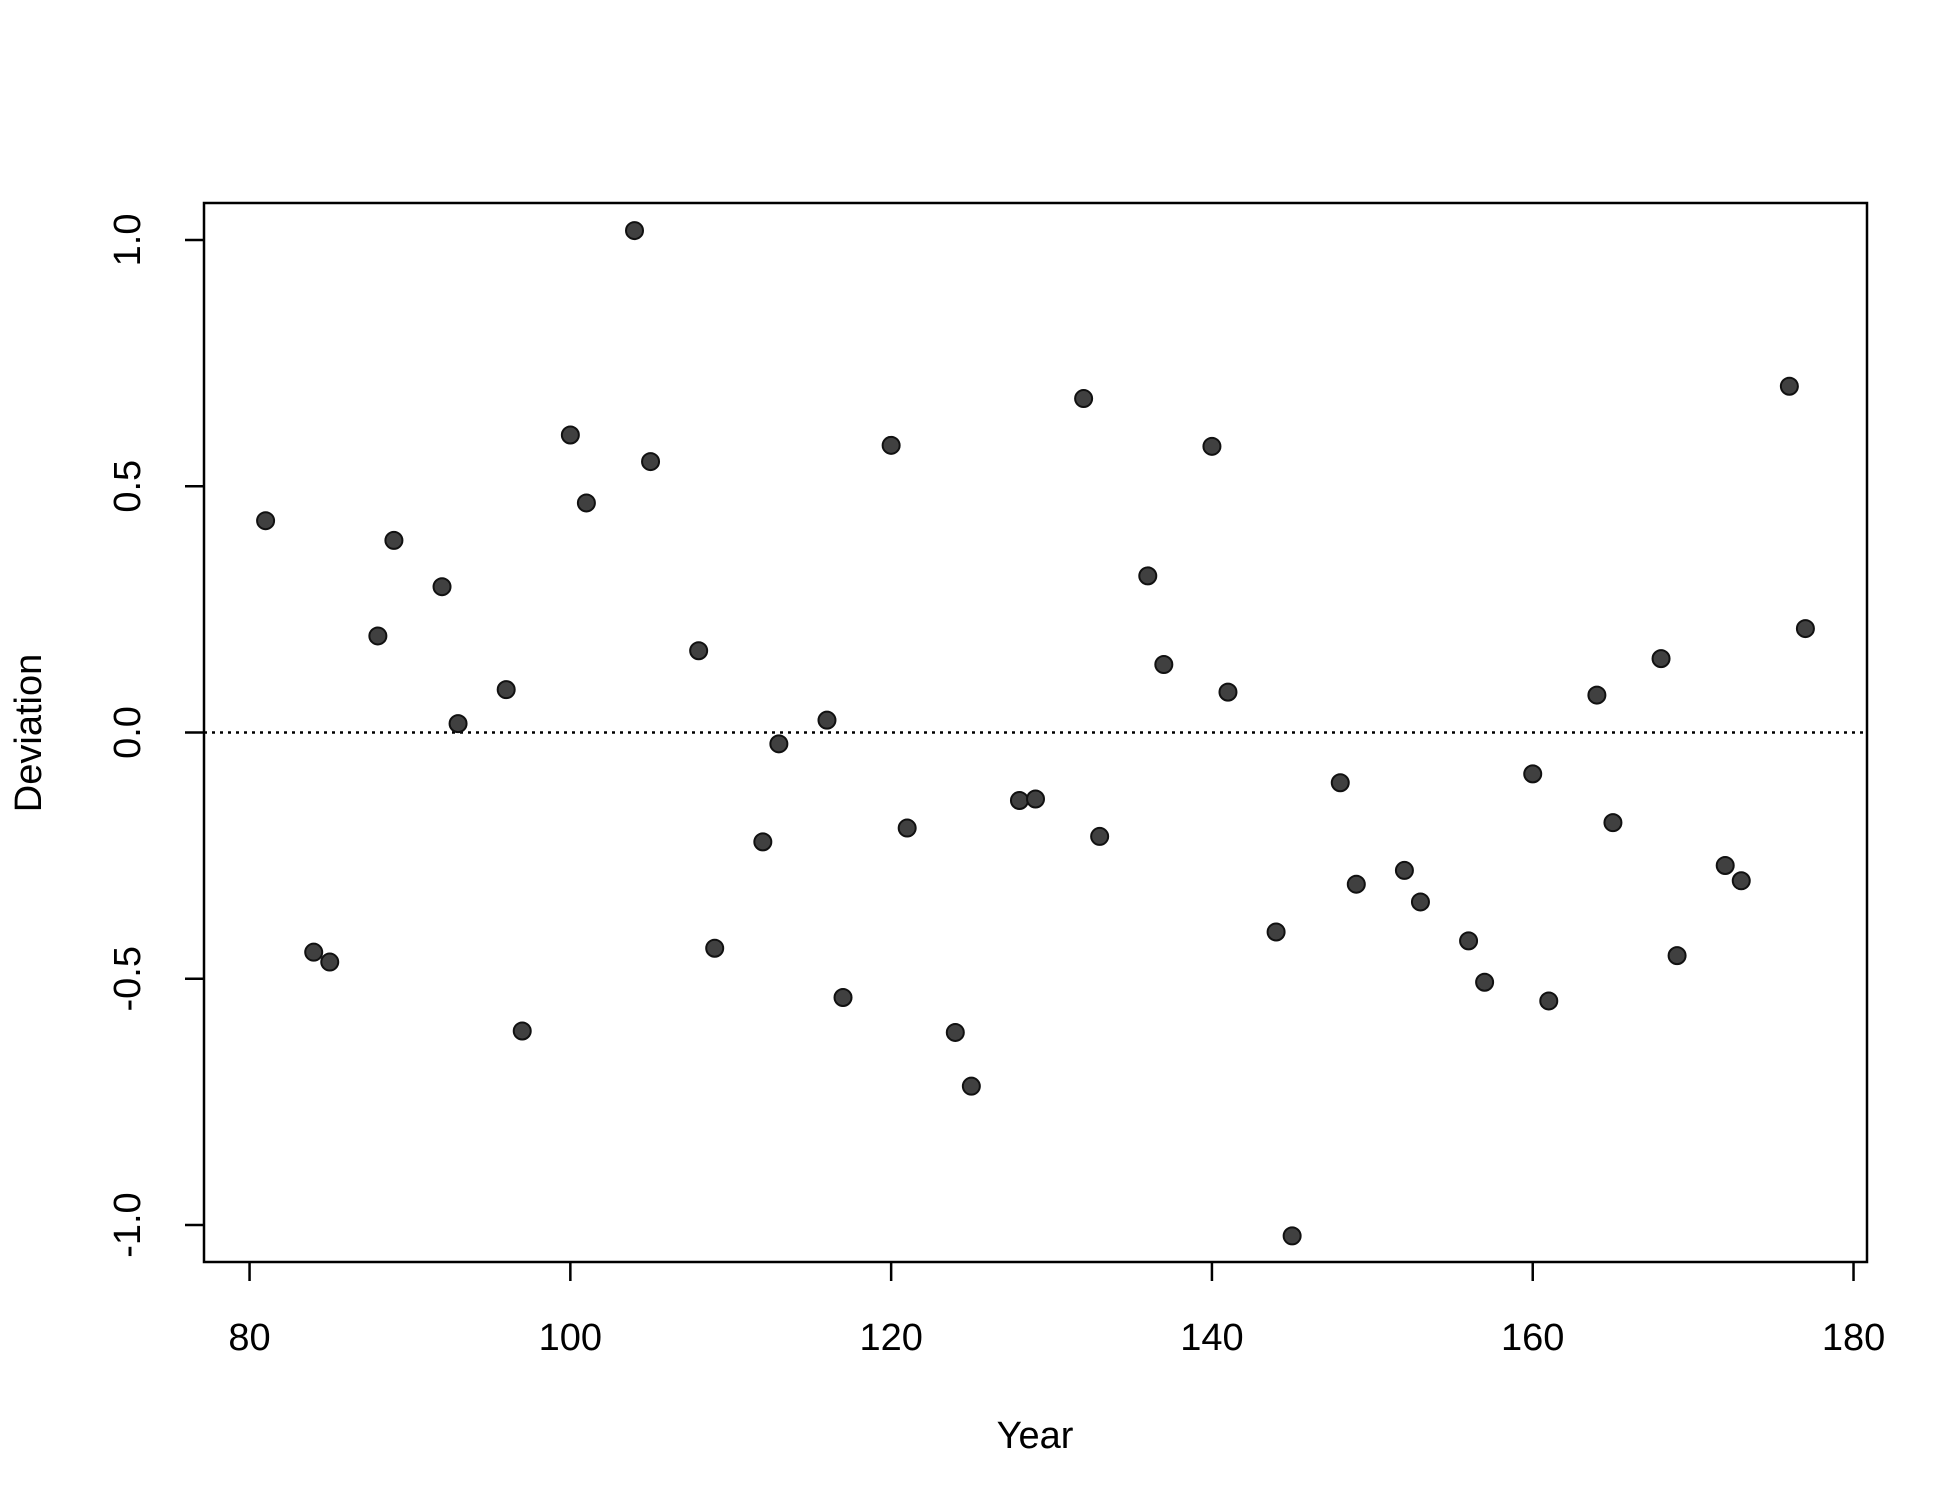  Describe the element at coordinates (128, 978) in the screenshot. I see `y-tick-label: -0.5` at that location.